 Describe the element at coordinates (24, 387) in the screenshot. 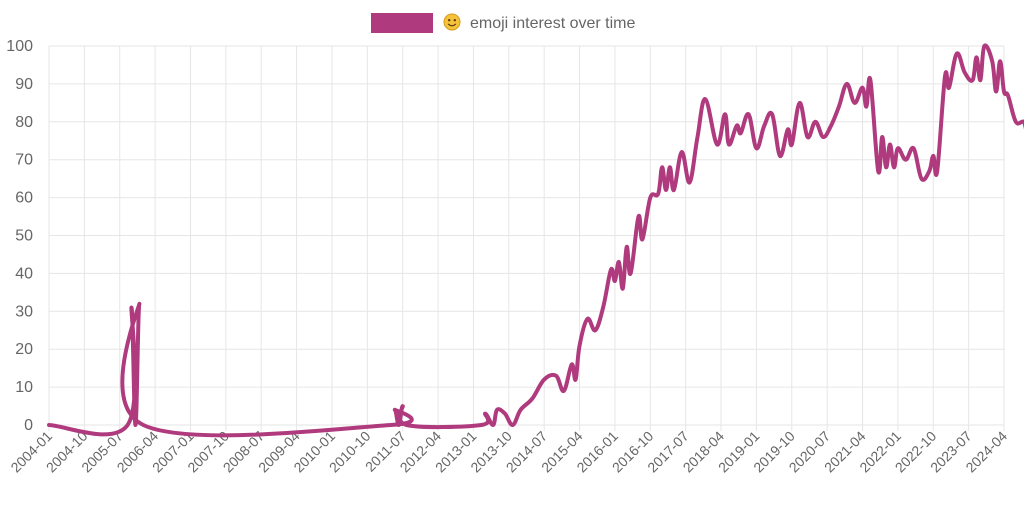

I see `y-tick-label: 10` at that location.